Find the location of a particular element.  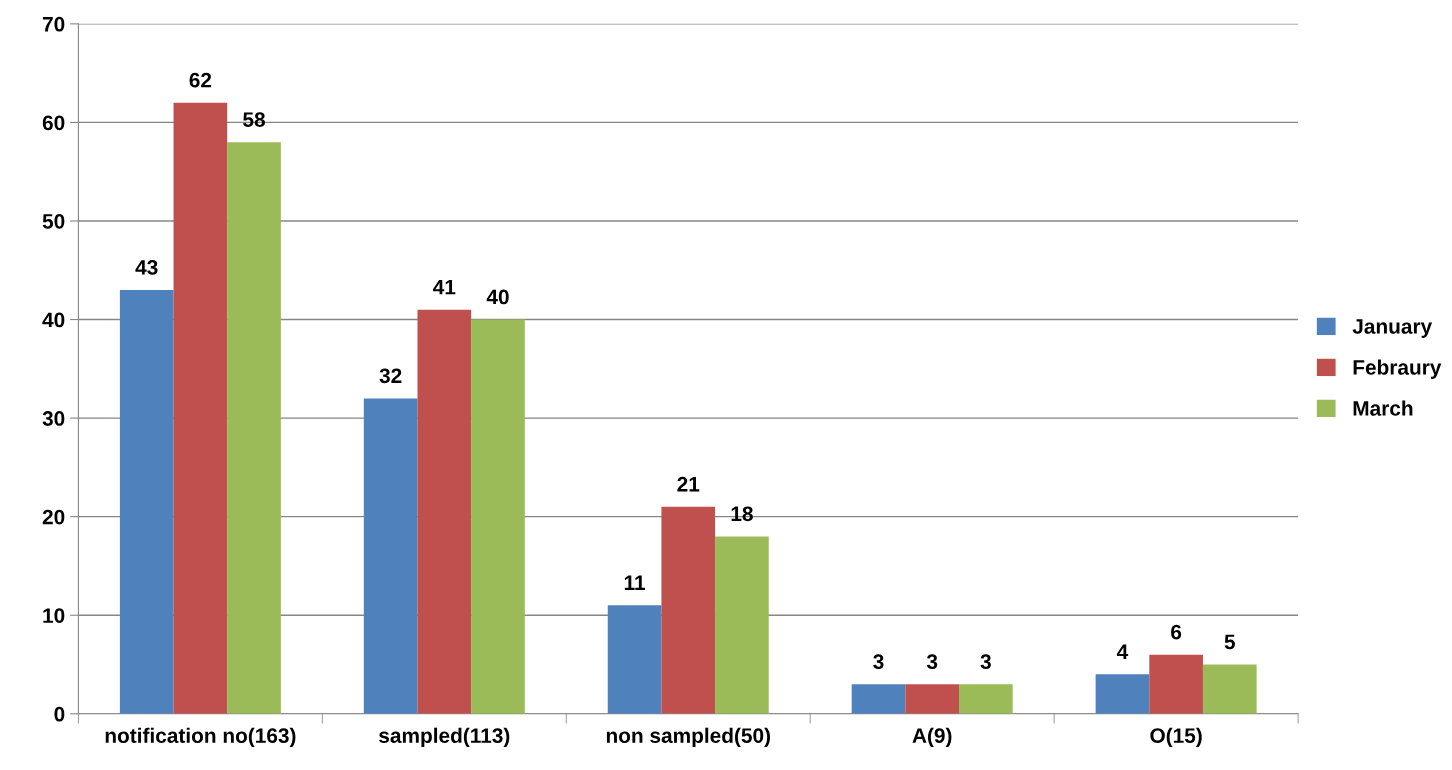

legend-label: March is located at coordinates (1383, 408).